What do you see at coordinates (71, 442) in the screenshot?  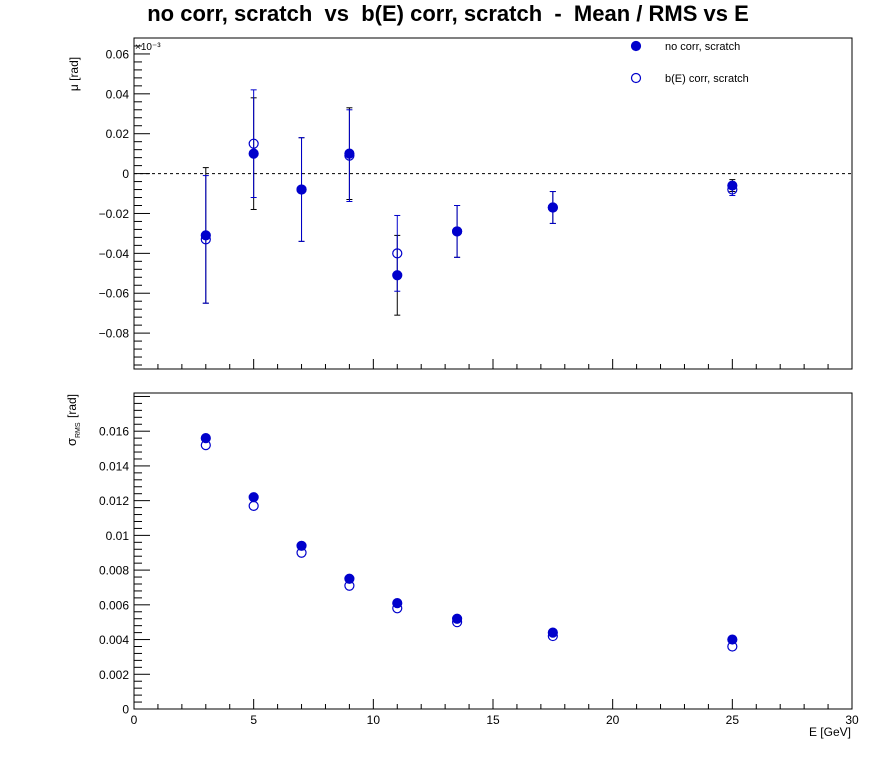 I see `rms-y-label-symbol: σ` at bounding box center [71, 442].